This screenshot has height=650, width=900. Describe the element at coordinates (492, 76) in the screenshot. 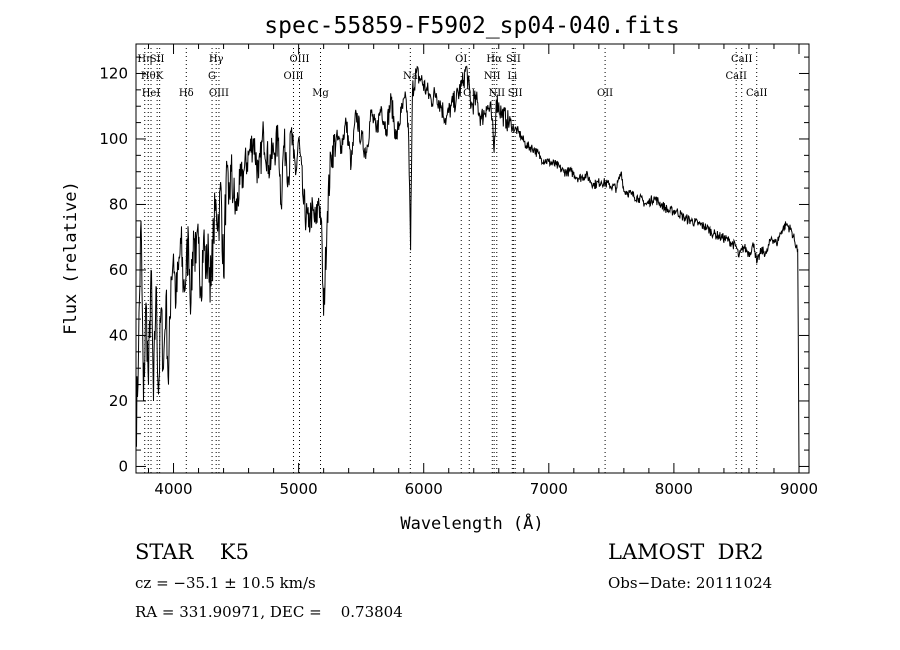

I see `line-label-15: NII` at that location.